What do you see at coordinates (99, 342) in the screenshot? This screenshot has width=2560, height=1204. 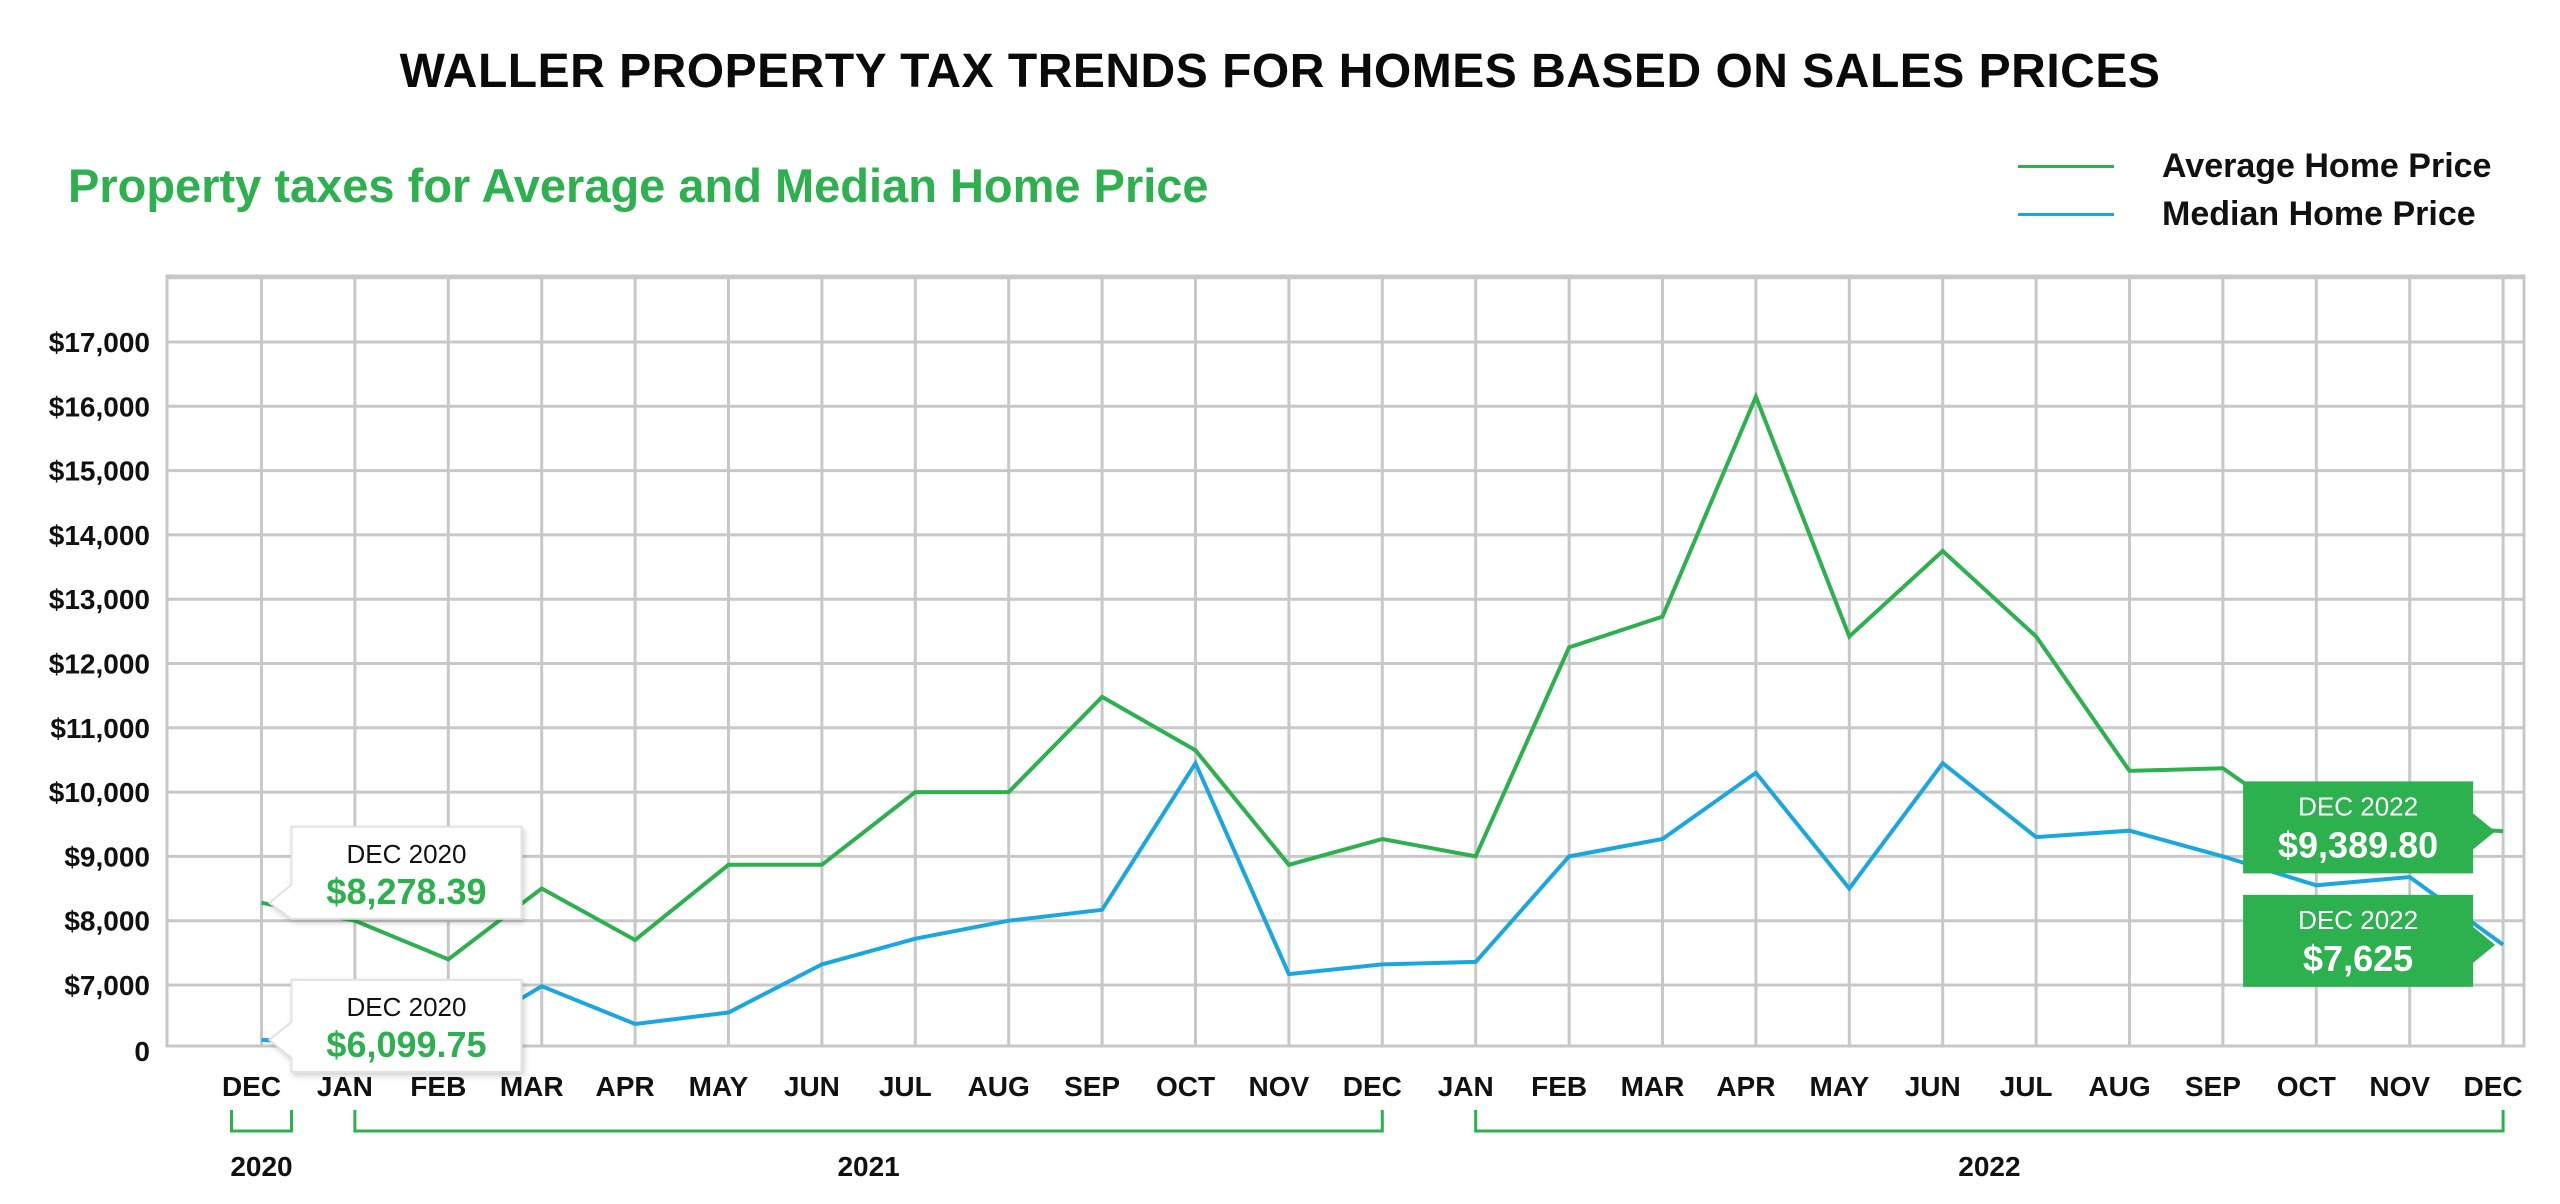 I see `y-tick-label: $17,000` at bounding box center [99, 342].